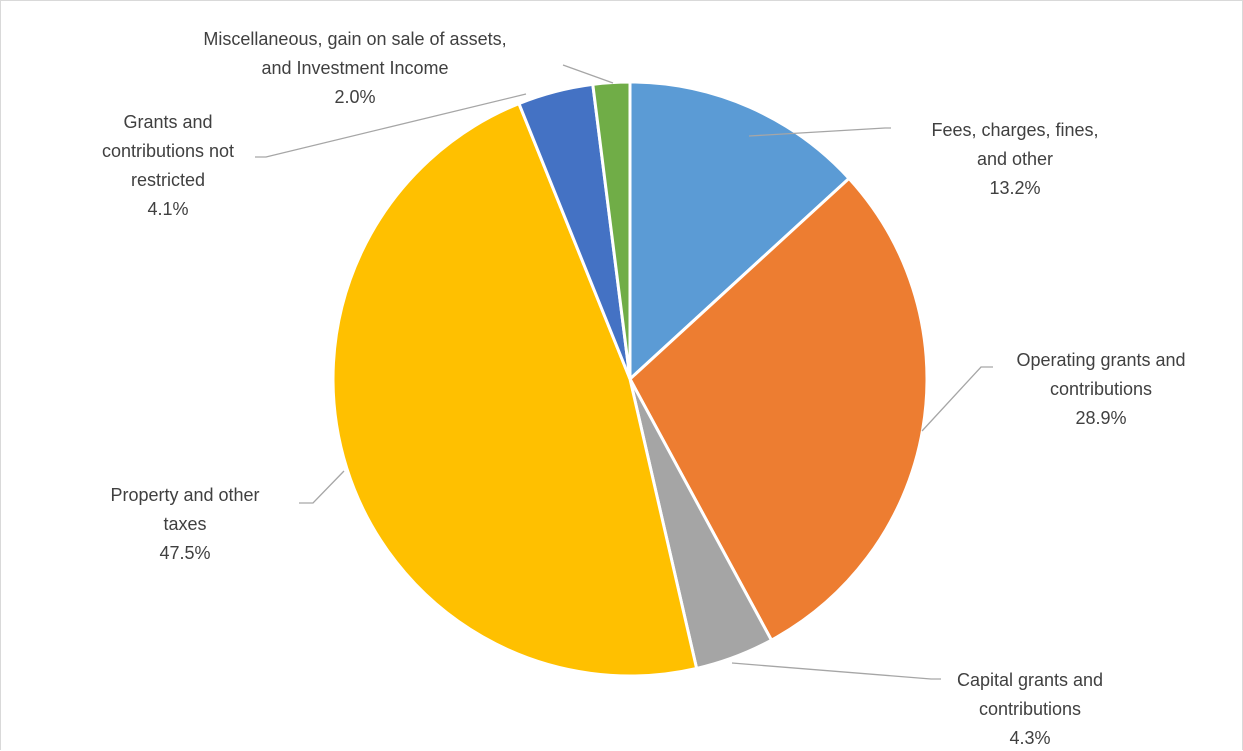 The image size is (1243, 751). I want to click on data-label-category: contributions not, so click(168, 151).